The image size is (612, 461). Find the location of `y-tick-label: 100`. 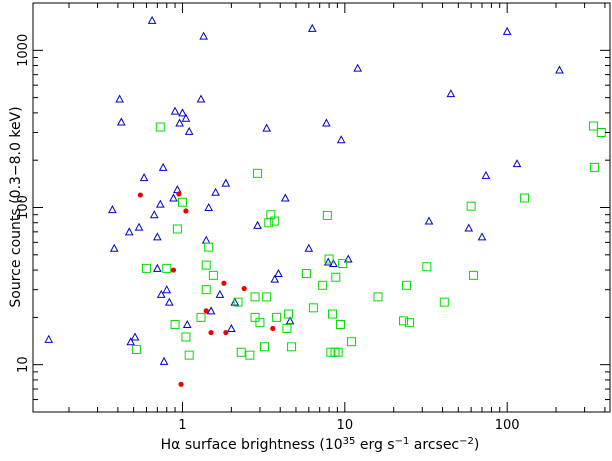

y-tick-label: 100 is located at coordinates (23, 207).